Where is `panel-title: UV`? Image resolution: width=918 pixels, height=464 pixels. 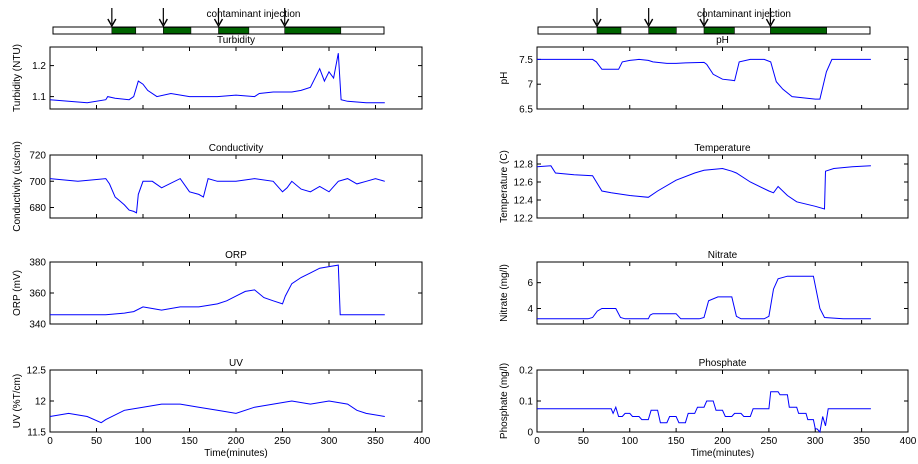 panel-title: UV is located at coordinates (236, 363).